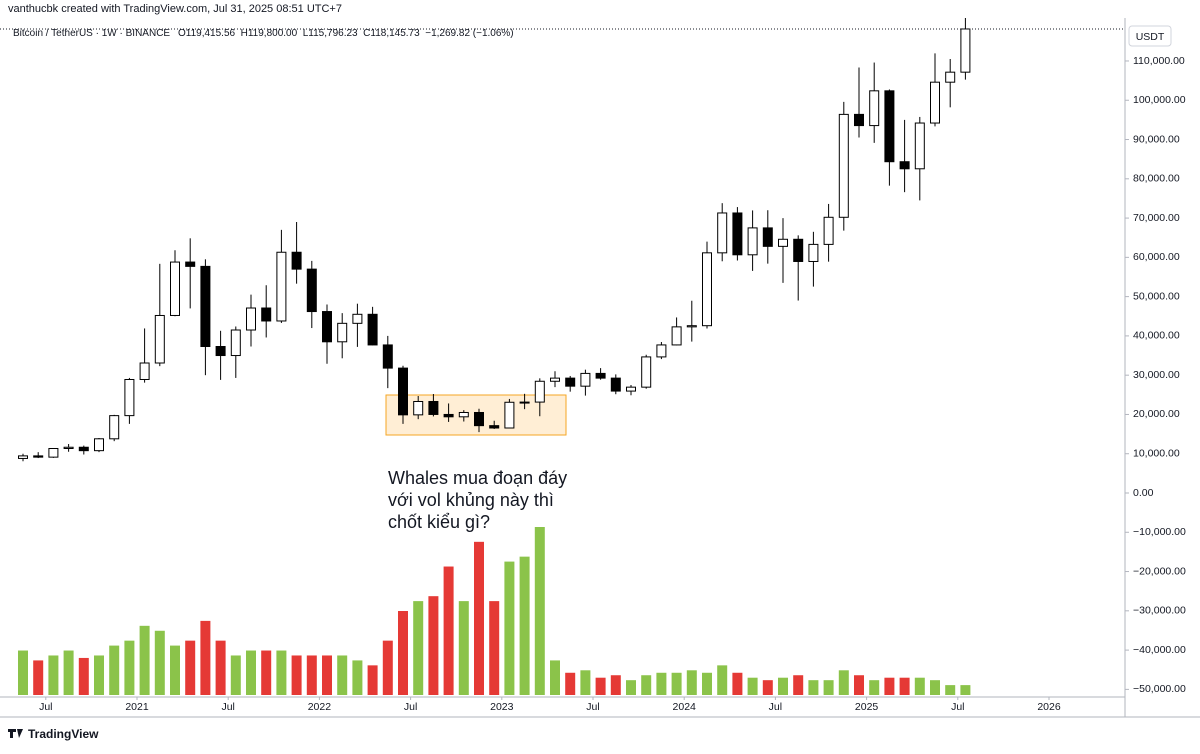 The width and height of the screenshot is (1200, 754). What do you see at coordinates (1049, 707) in the screenshot?
I see `x-tick-label: 2026` at bounding box center [1049, 707].